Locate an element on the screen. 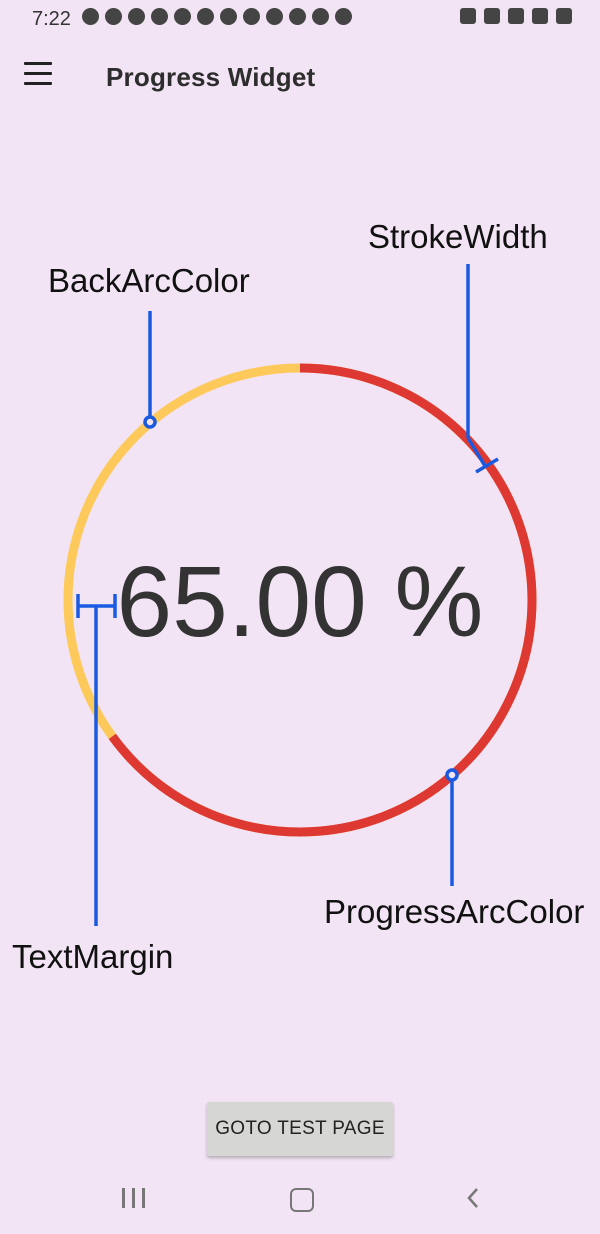  goto-test-page-button: GOTO TEST PAGE is located at coordinates (300, 1129).